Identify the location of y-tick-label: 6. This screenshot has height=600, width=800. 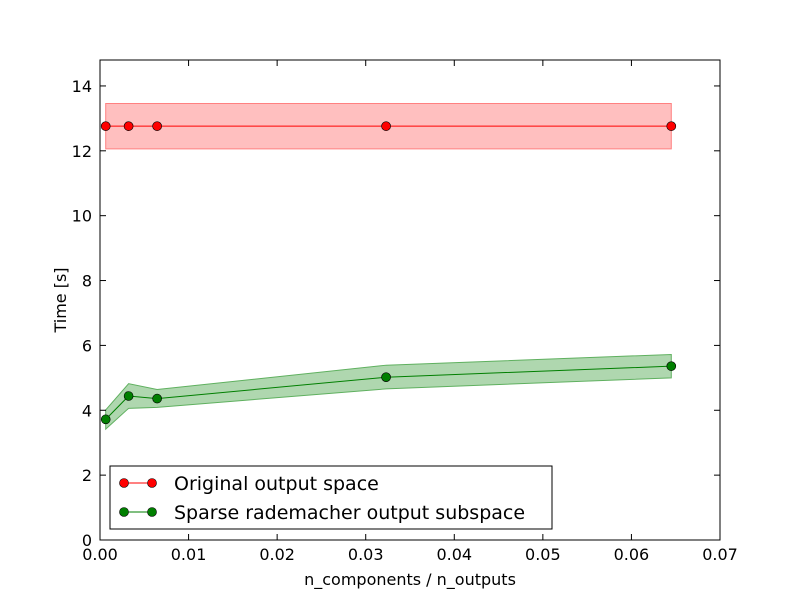
(87, 345).